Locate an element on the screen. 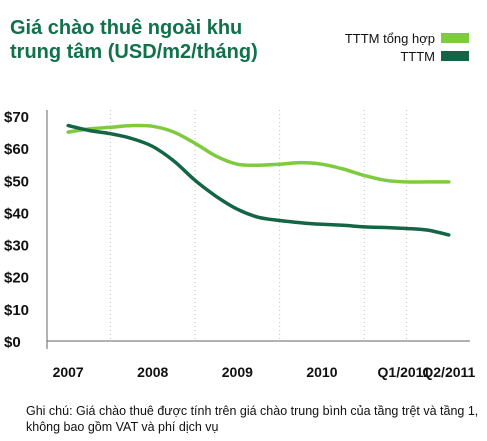 This screenshot has height=441, width=487. chart-legend: TTTM tổng hợp TTTM is located at coordinates (384, 48).